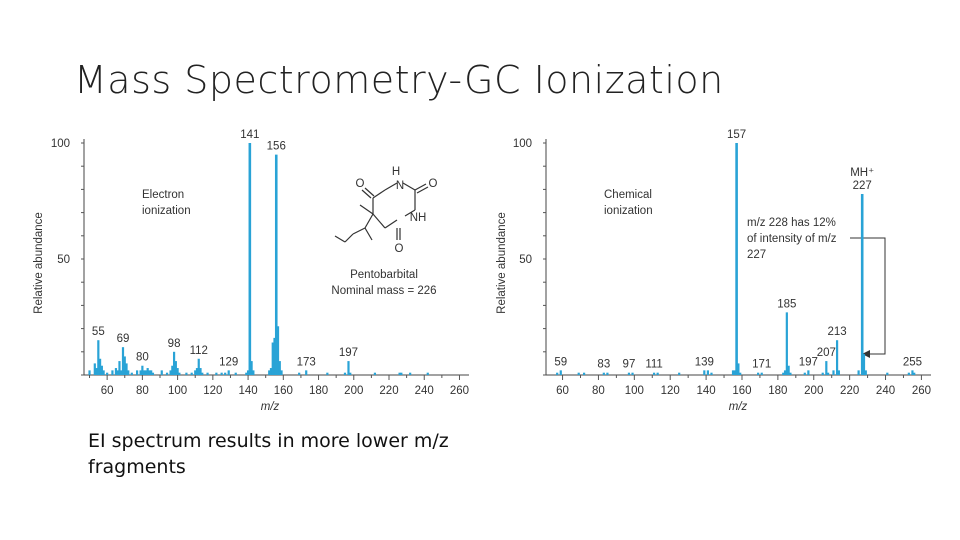 The height and width of the screenshot is (540, 960). What do you see at coordinates (912, 362) in the screenshot?
I see `ci-peak-label-255: 255` at bounding box center [912, 362].